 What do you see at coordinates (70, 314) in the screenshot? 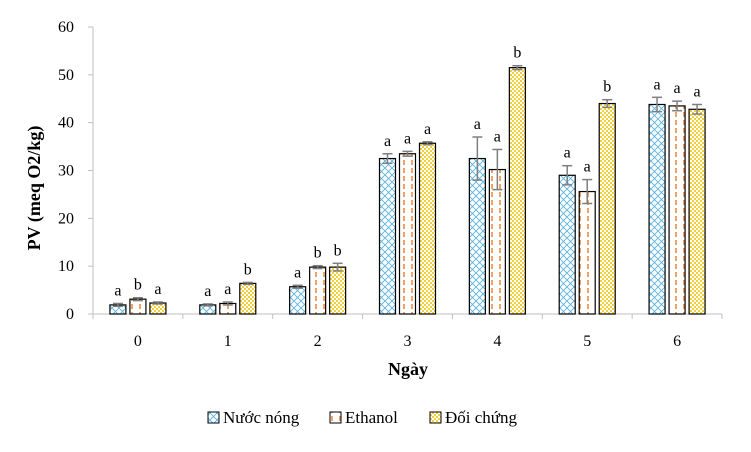
I see `y-tick-label: 0` at bounding box center [70, 314].